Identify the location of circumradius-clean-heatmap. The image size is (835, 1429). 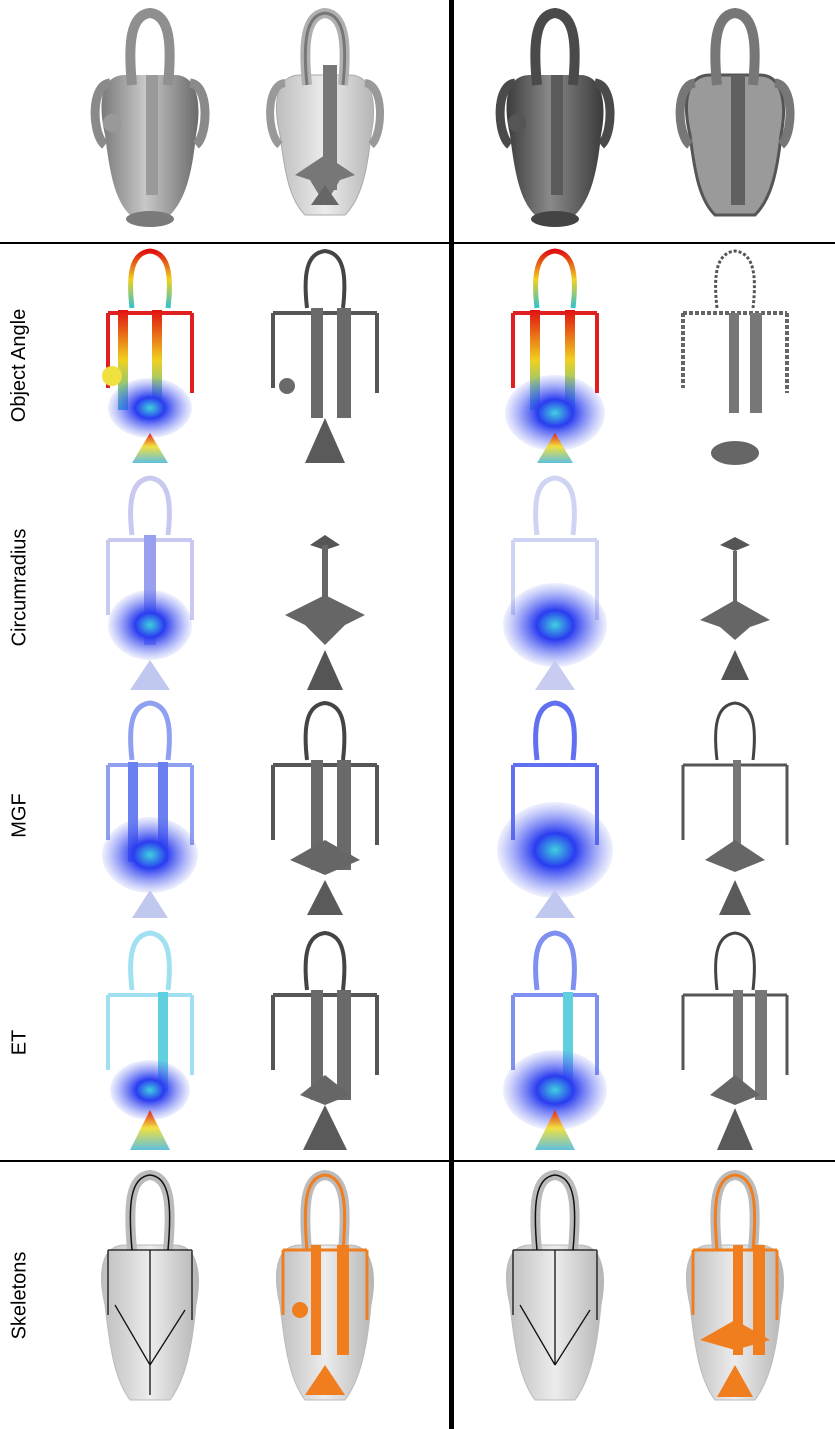
(150, 587).